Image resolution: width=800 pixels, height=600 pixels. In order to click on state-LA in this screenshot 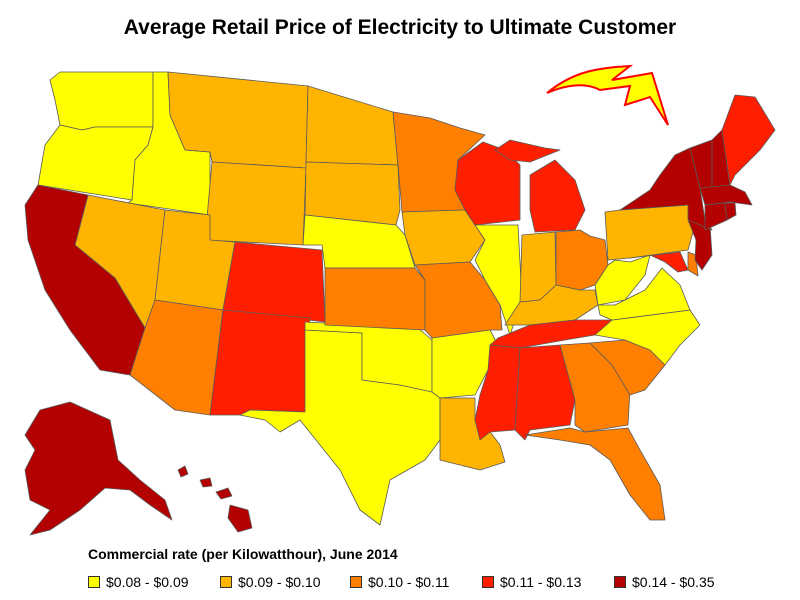, I will do `click(472, 434)`.